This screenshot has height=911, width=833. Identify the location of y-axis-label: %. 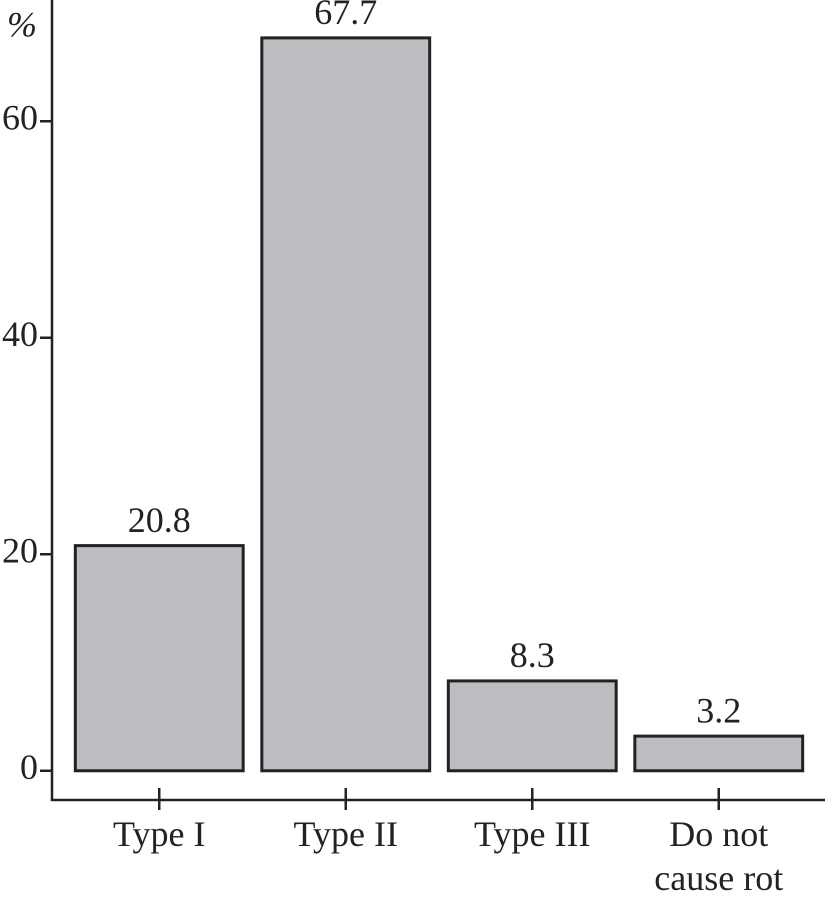
(22, 24).